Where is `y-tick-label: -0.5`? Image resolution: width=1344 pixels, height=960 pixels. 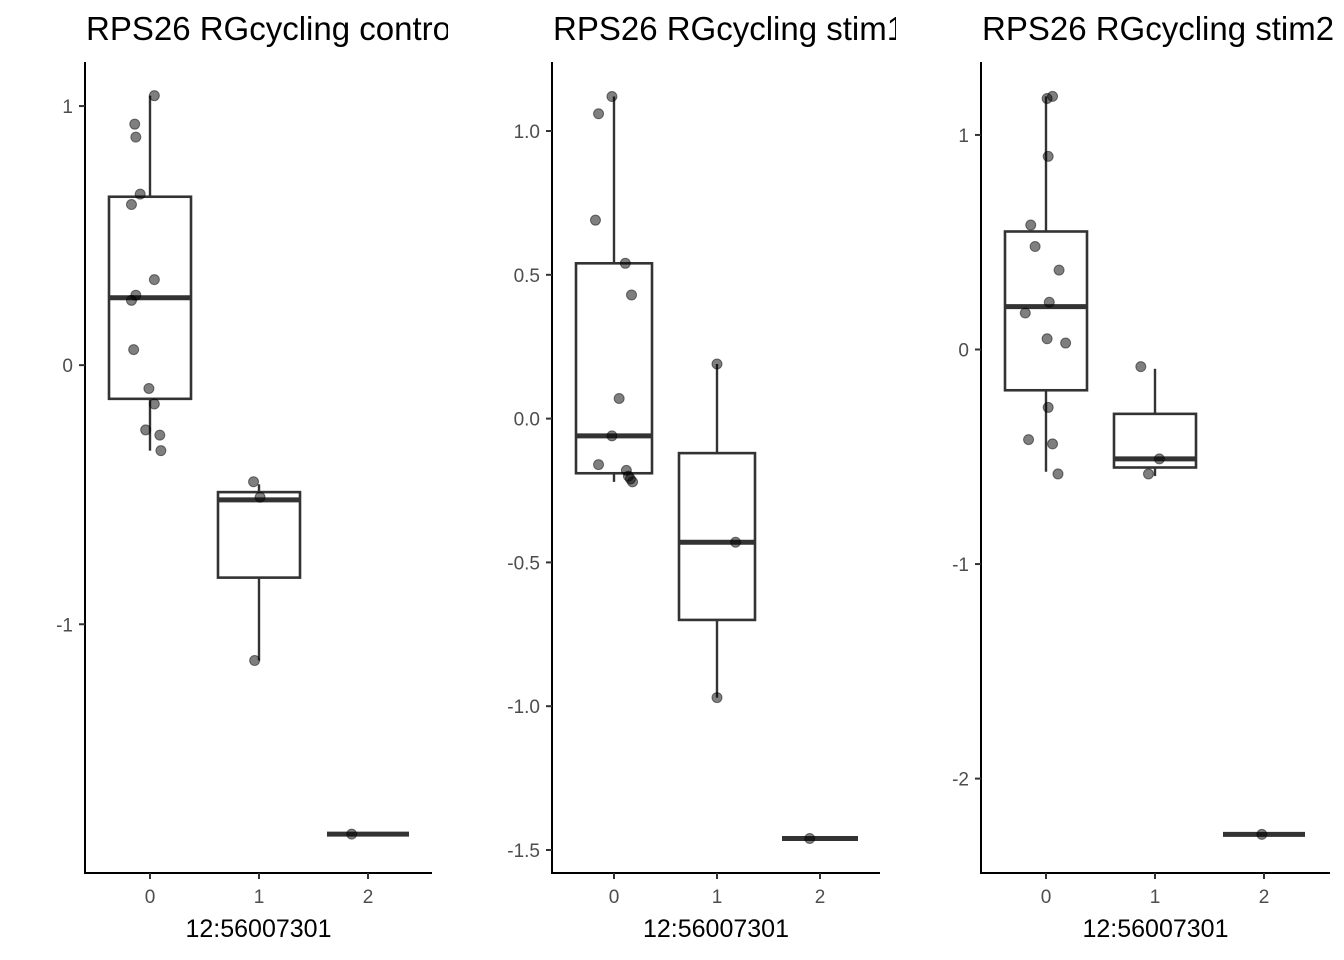
y-tick-label: -0.5 is located at coordinates (523, 563).